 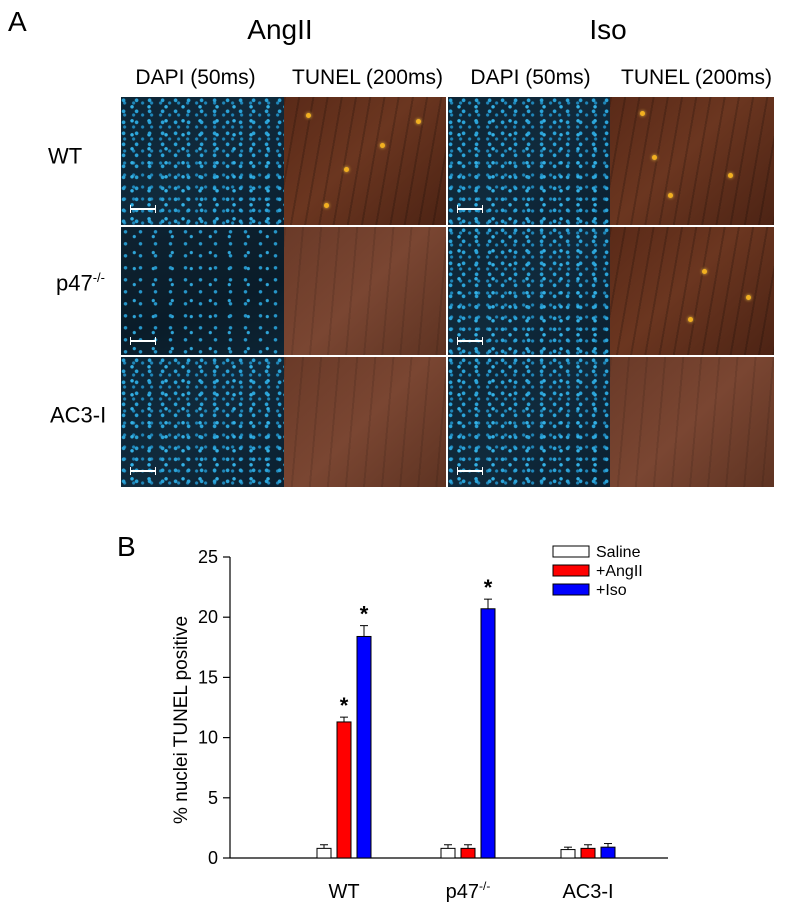 What do you see at coordinates (65, 156) in the screenshot?
I see `row-label-wt: WT` at bounding box center [65, 156].